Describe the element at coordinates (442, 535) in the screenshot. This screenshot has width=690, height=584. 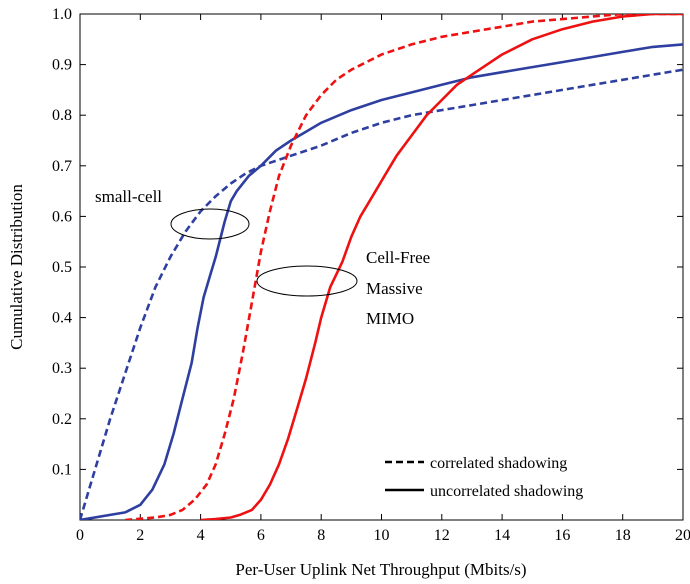
I see `x-tick-label: 12` at that location.